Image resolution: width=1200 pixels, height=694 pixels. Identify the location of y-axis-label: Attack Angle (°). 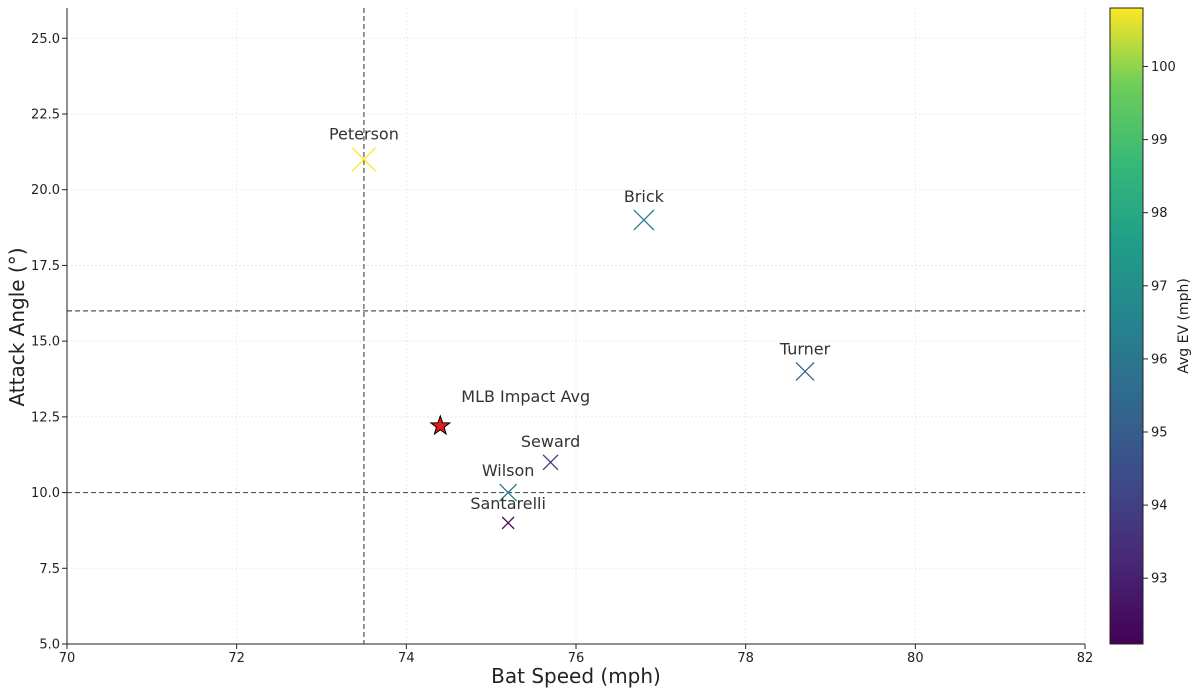
(17, 326).